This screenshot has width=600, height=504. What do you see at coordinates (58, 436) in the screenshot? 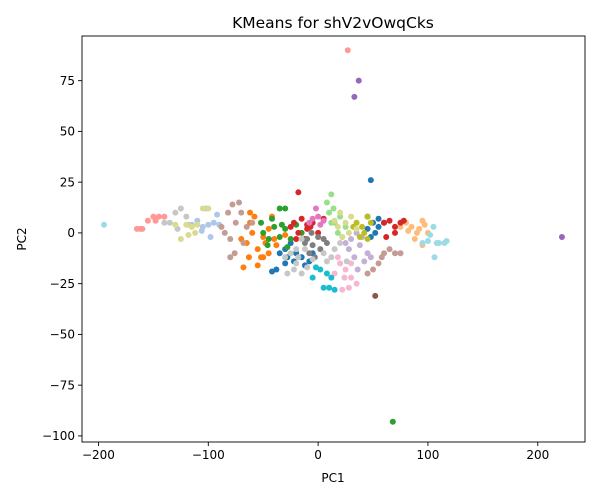
I see `y-tick-label-0: −100` at bounding box center [58, 436].